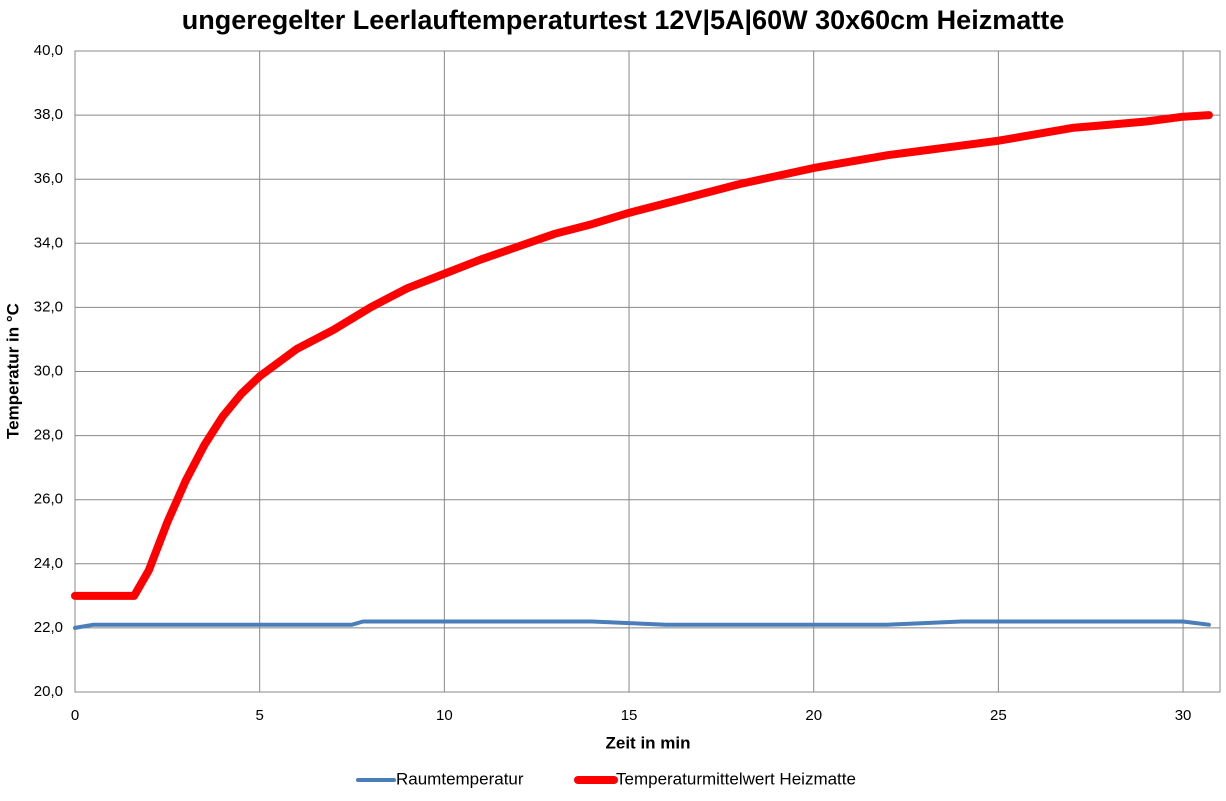 Image resolution: width=1226 pixels, height=801 pixels. I want to click on x-tick-label: 25, so click(998, 715).